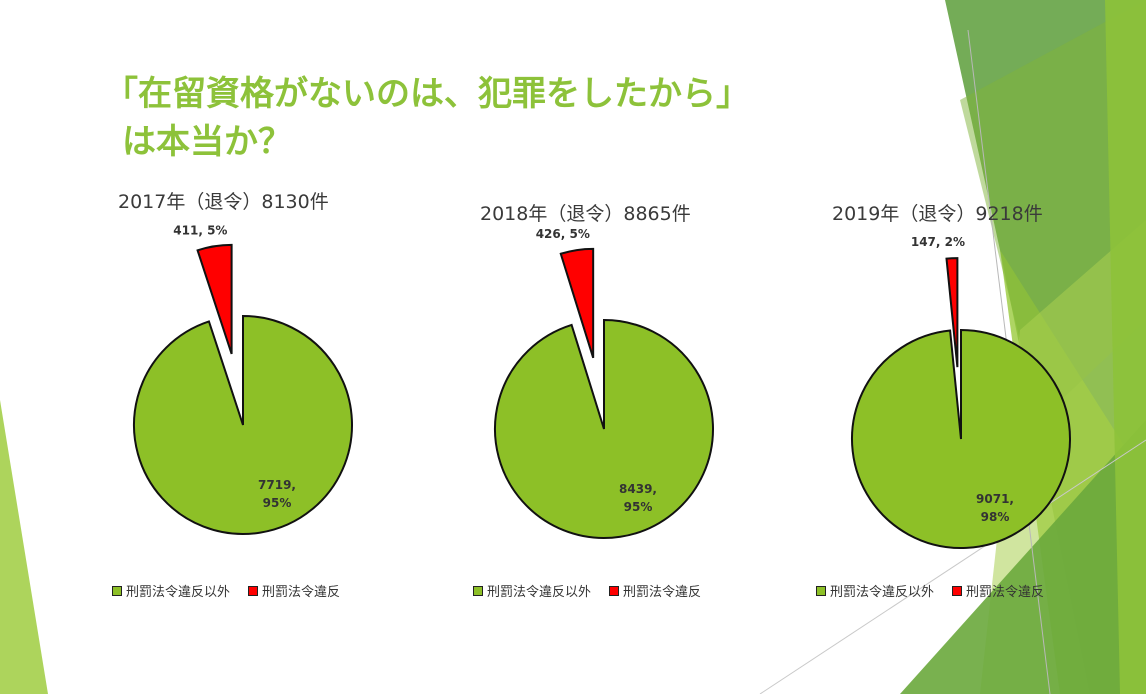  What do you see at coordinates (235, 590) in the screenshot?
I see `legend-2017: 刑罰法令違反以外 刑罰法令違反` at bounding box center [235, 590].